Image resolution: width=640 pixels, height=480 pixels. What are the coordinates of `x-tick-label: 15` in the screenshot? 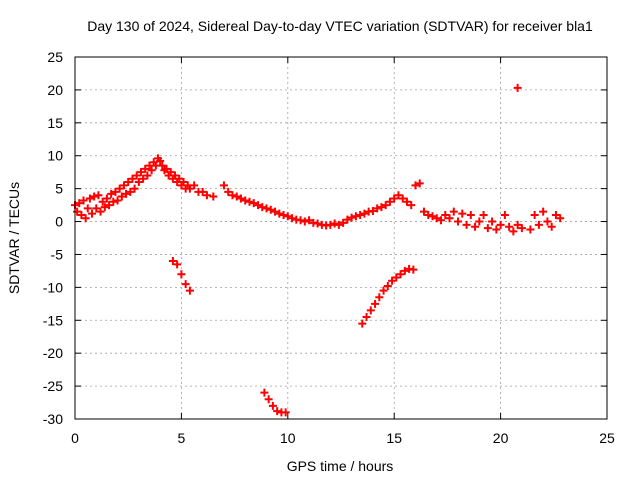 It's located at (394, 438).